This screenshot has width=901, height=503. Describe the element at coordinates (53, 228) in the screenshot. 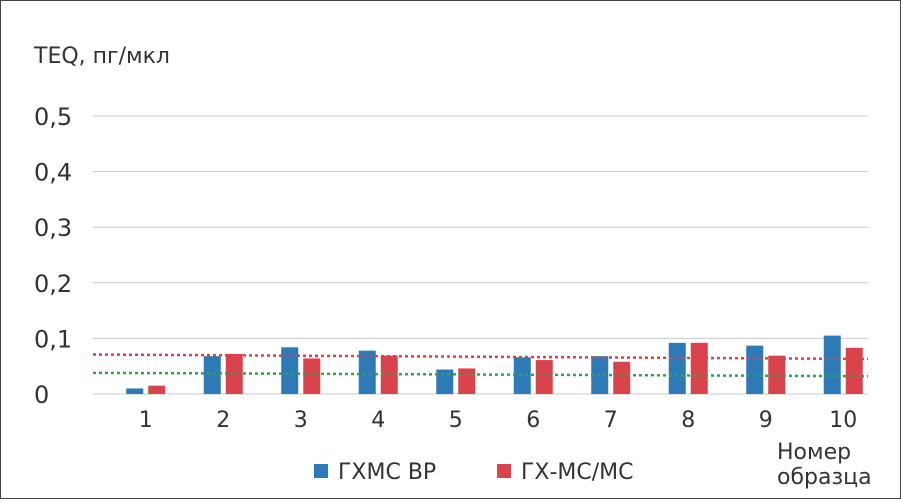

I see `y-tick-label: 0,3` at that location.